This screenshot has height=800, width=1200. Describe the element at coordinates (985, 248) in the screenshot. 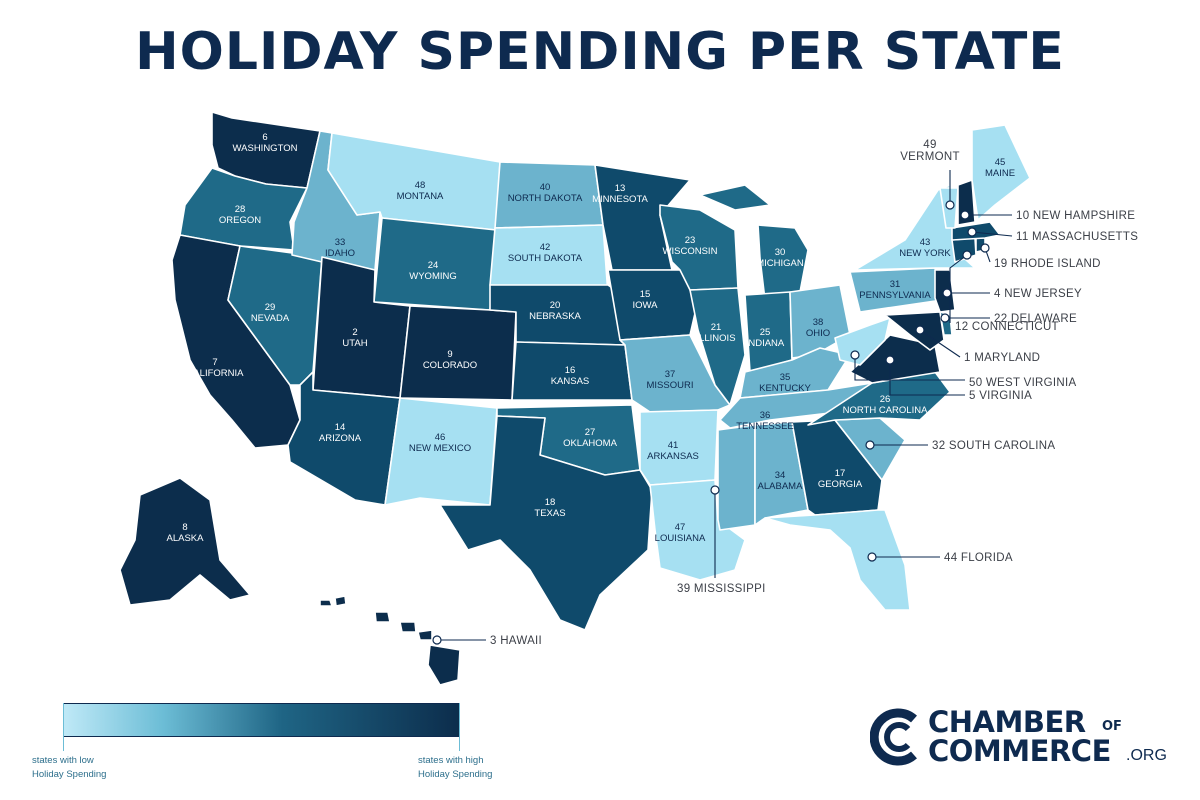

I see `marker-rhode-island` at that location.